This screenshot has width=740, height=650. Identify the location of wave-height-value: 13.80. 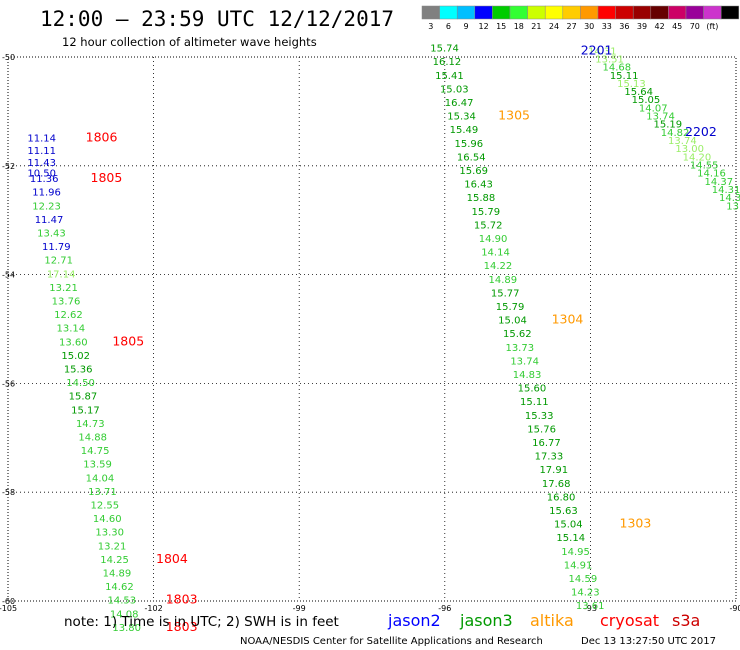
(126, 628).